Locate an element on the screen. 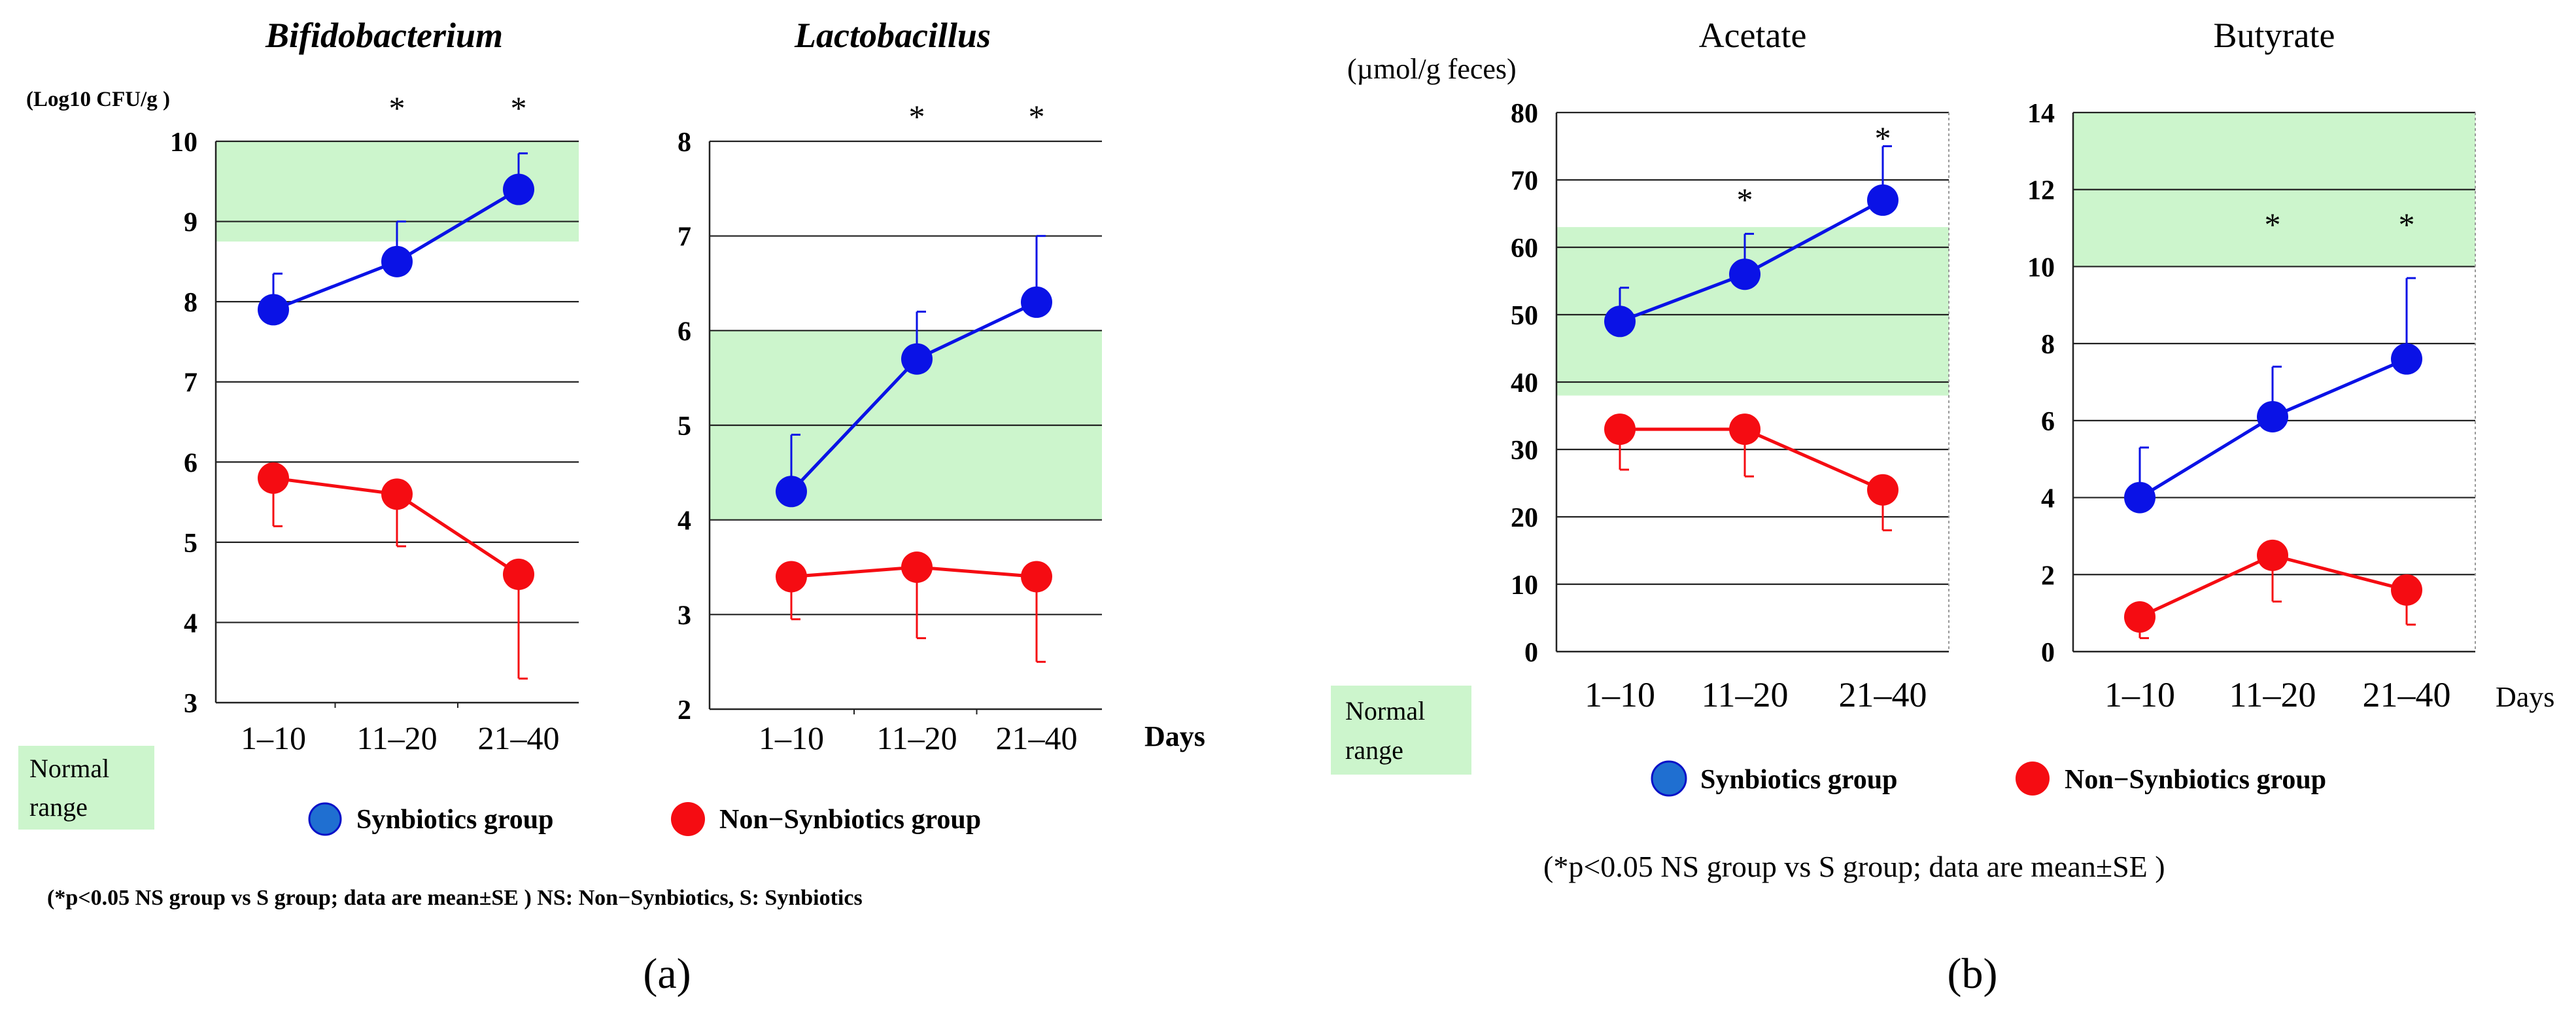  legend-non-synbiotics-label-a: Non−Synbiotics group is located at coordinates (850, 820).